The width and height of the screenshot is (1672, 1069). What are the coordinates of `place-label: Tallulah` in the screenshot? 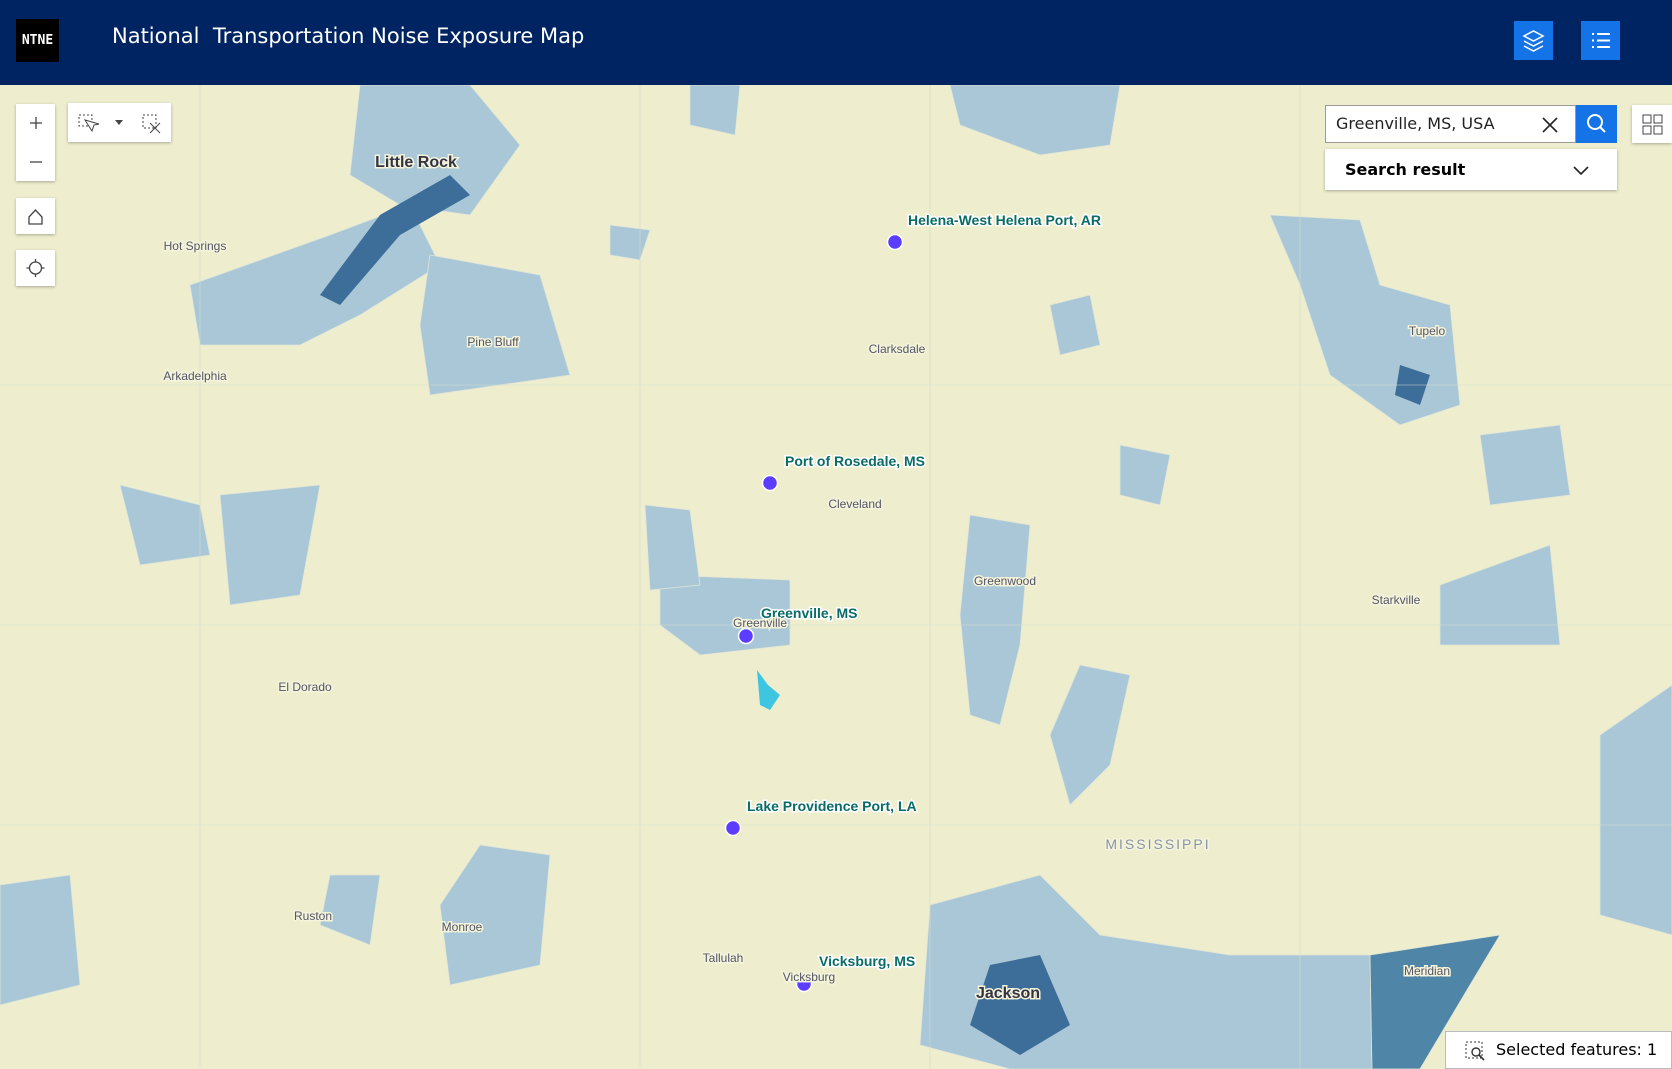 It's located at (723, 958).